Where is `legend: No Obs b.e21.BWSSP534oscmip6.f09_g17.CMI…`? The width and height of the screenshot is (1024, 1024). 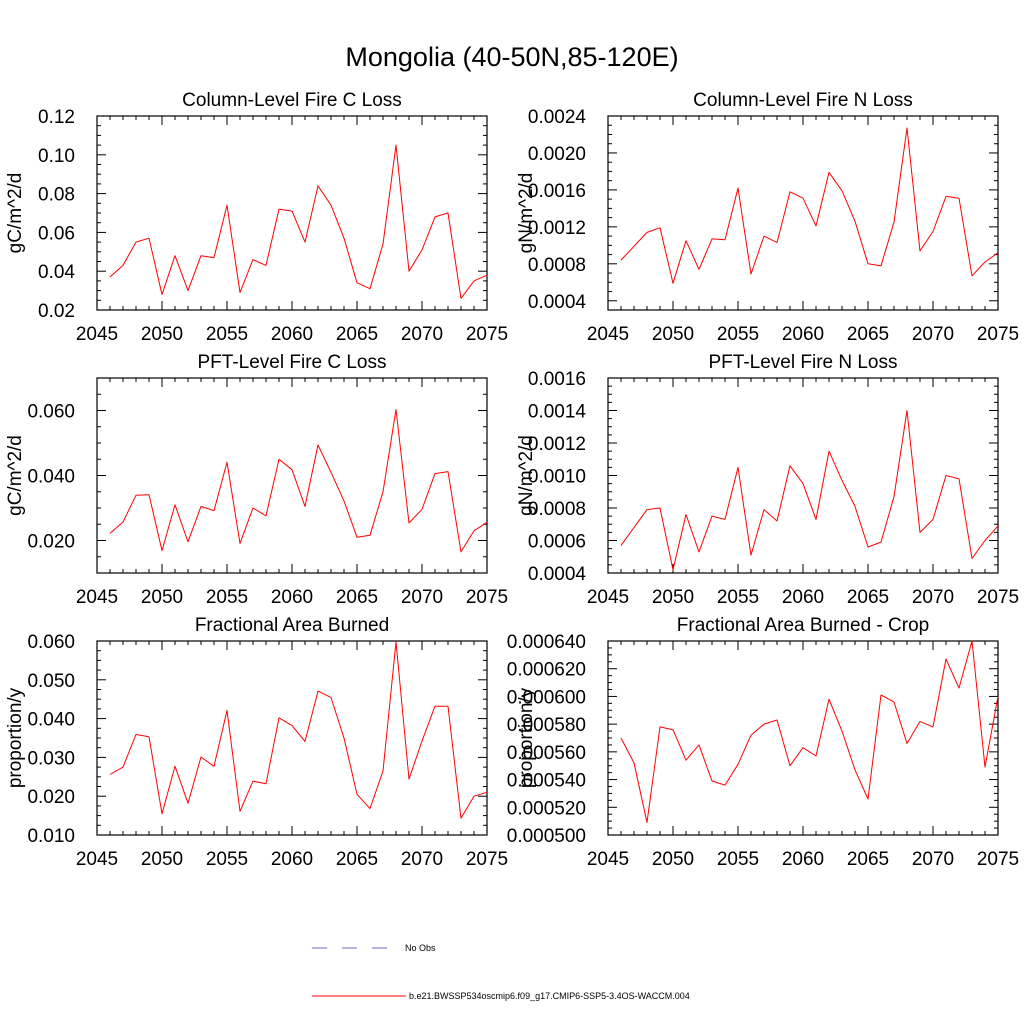 legend: No Obs b.e21.BWSSP534oscmip6.f09_g17.CMI… is located at coordinates (501, 972).